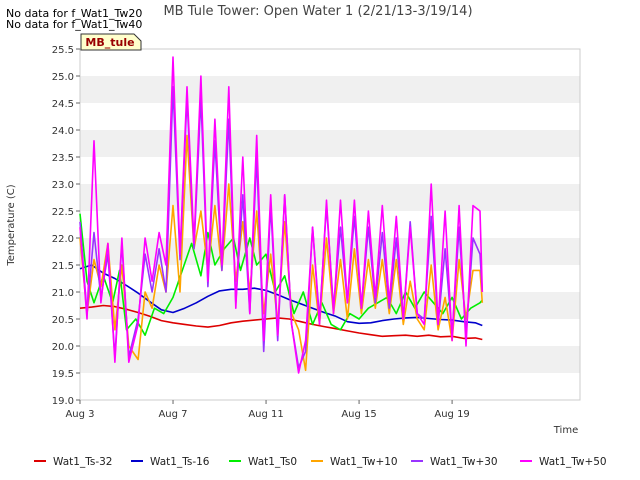  What do you see at coordinates (573, 462) in the screenshot?
I see `legend-label: Wat1_Tw+50` at bounding box center [573, 462].